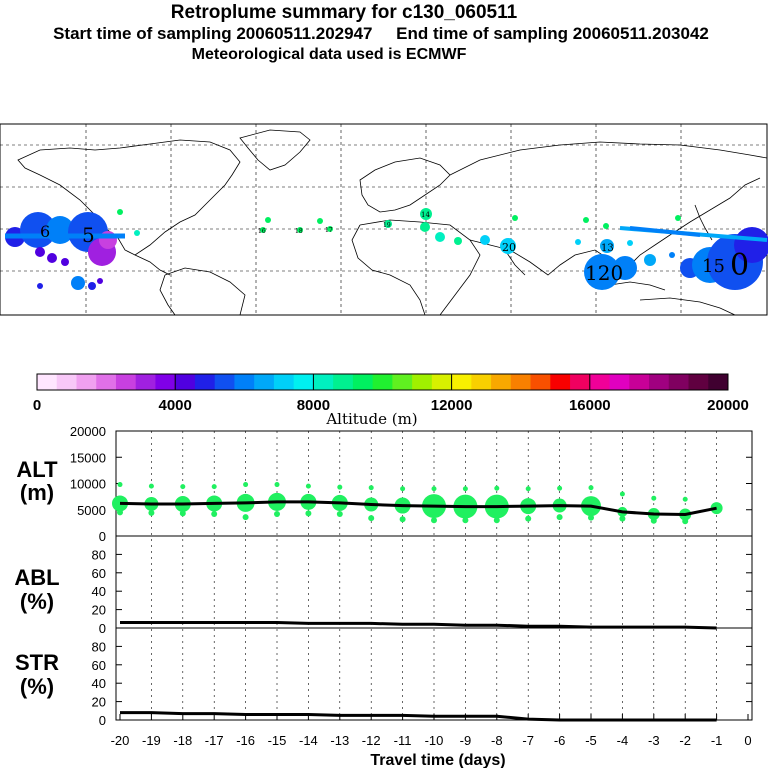  Describe the element at coordinates (434, 740) in the screenshot. I see `x-tick-label: -10` at that location.